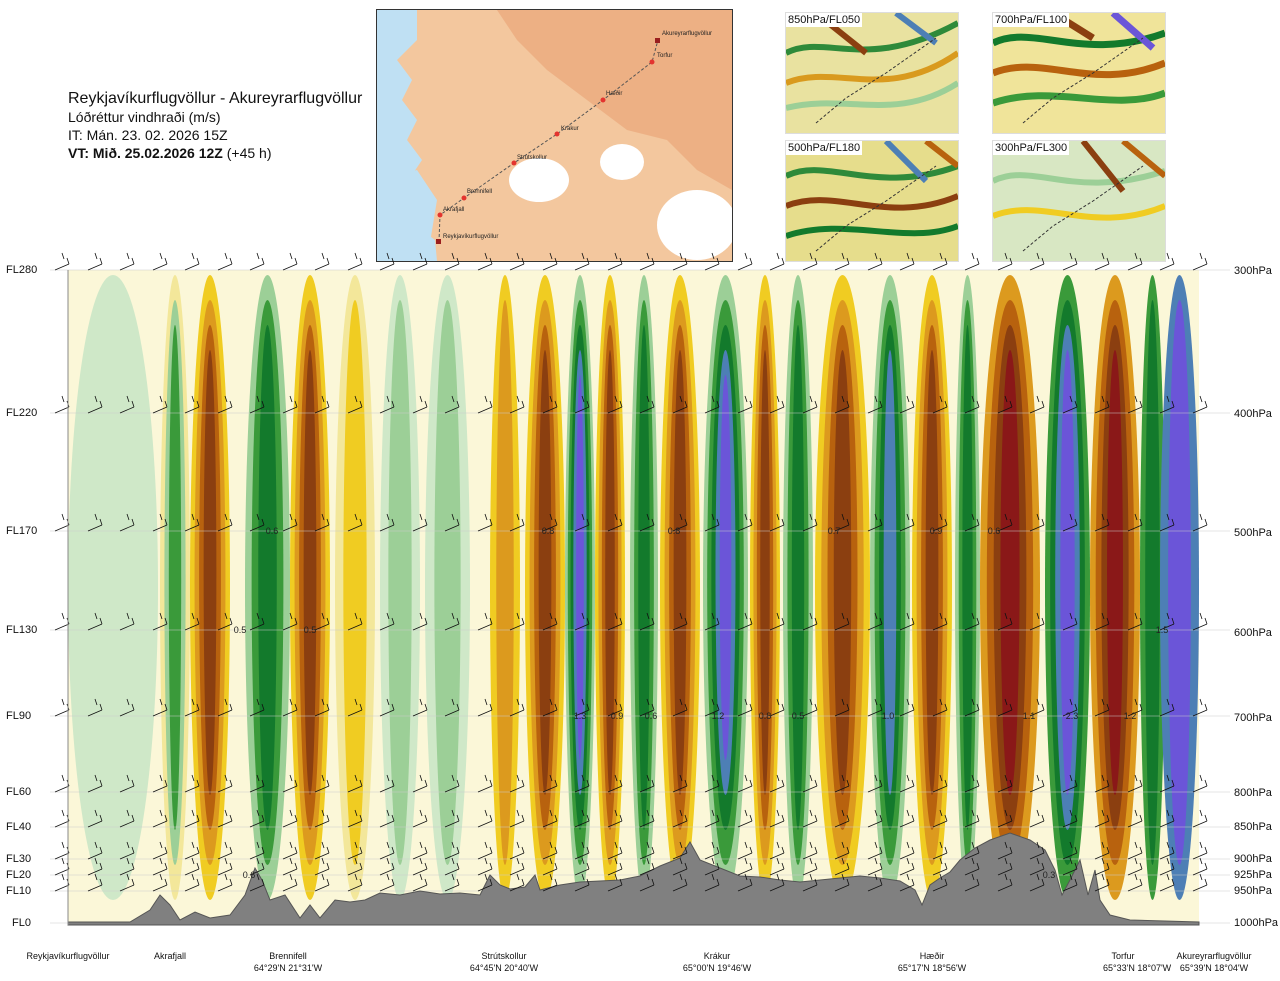 The height and width of the screenshot is (981, 1280). Describe the element at coordinates (1253, 793) in the screenshot. I see `hpa-label: 800hPa` at that location.